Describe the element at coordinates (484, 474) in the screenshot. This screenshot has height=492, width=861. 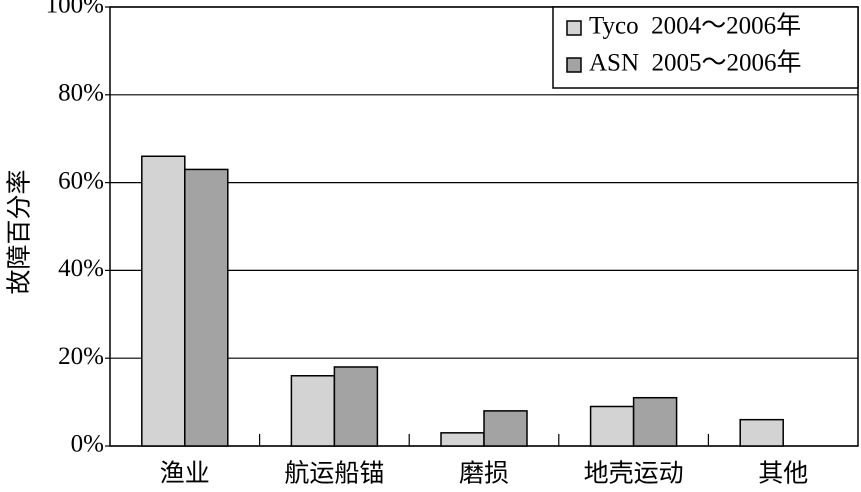
I see `x-tick-label: 磨损` at that location.